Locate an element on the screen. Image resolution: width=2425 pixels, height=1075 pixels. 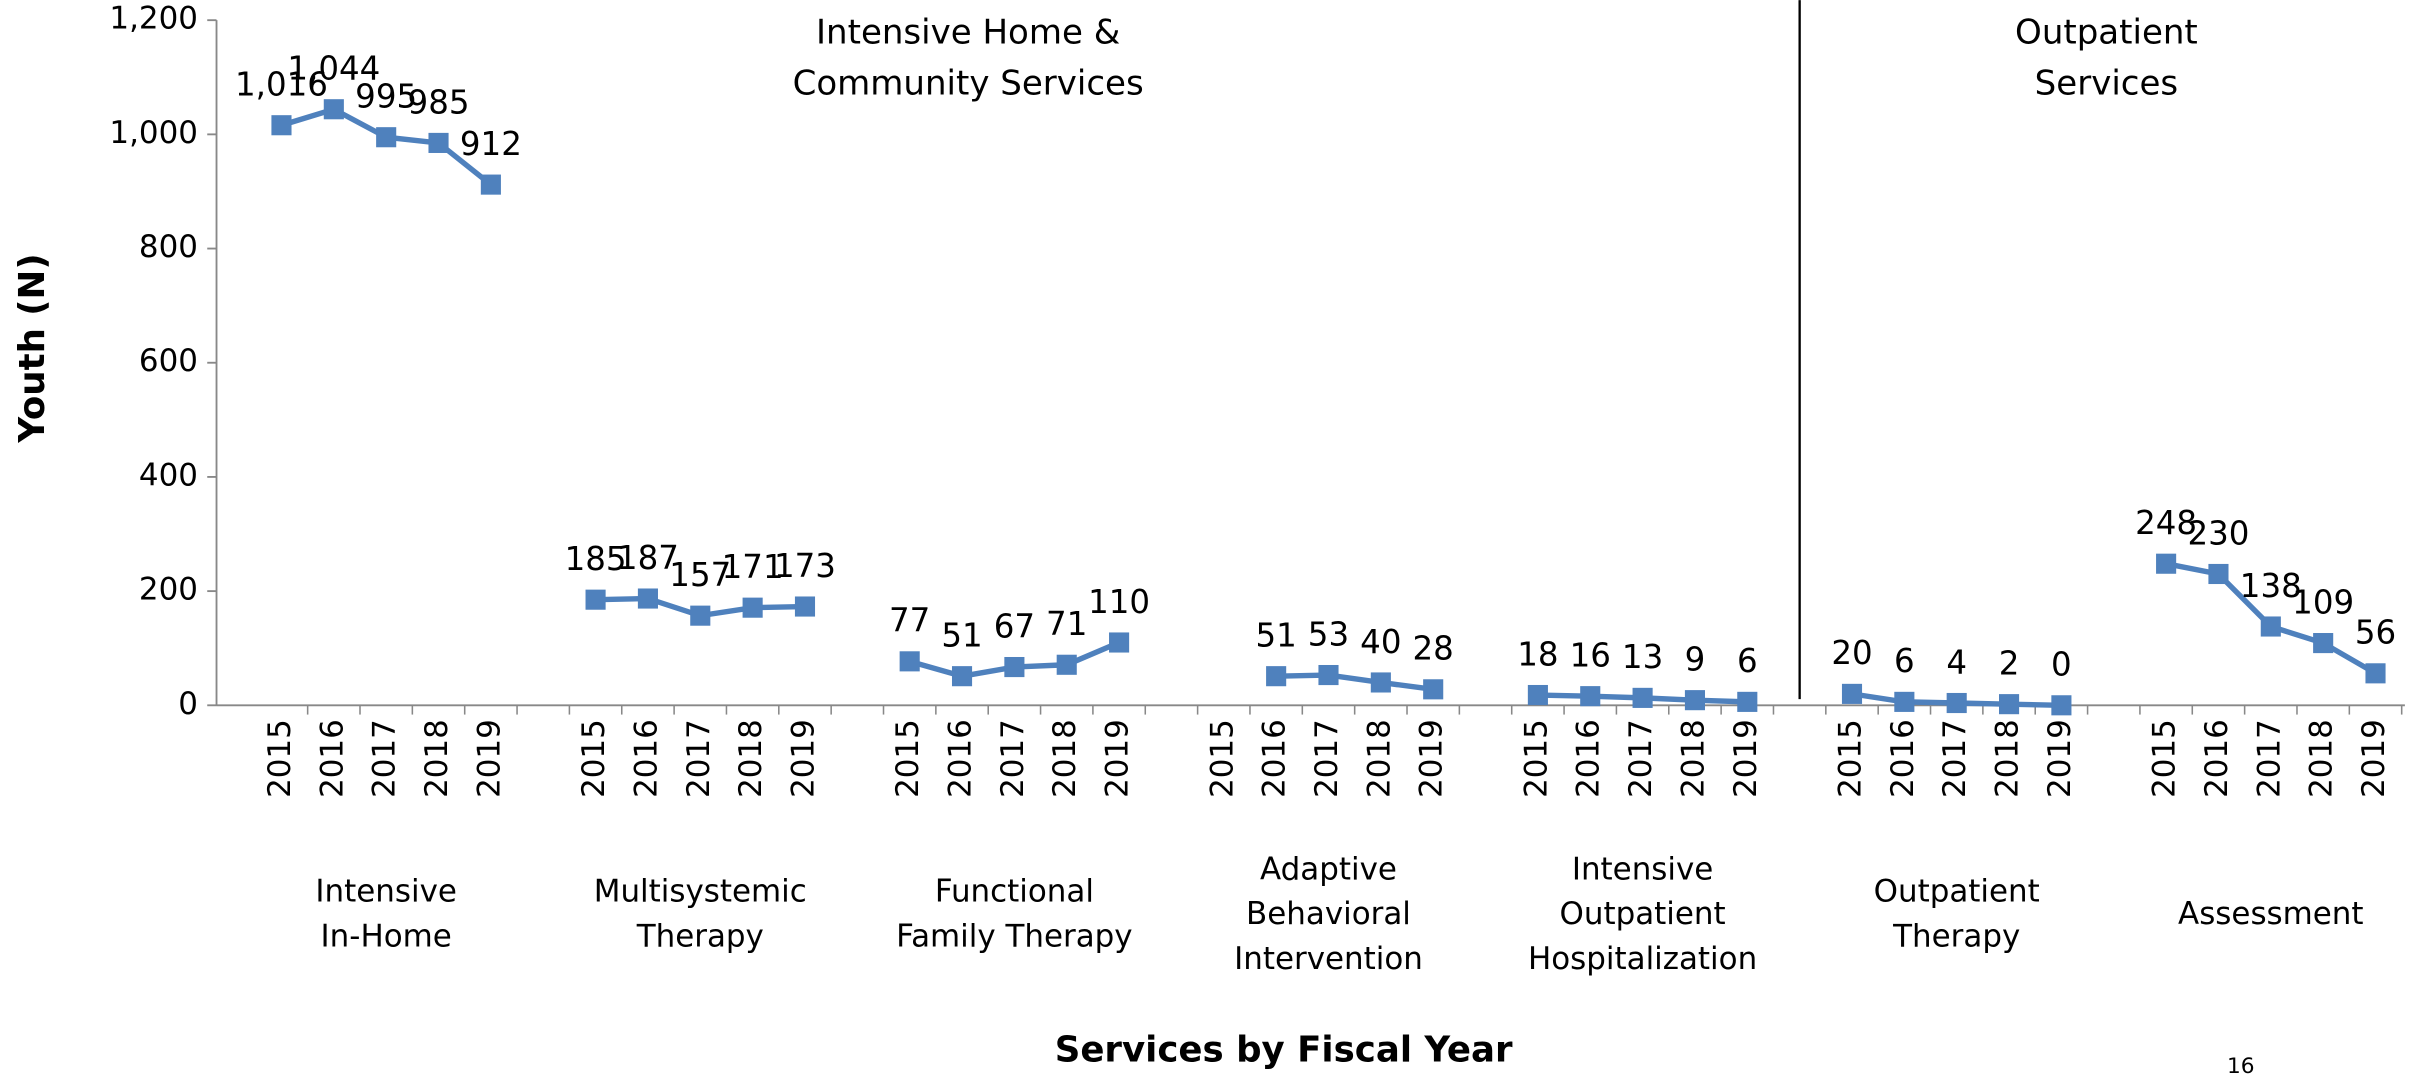
y-tick-label: 200 is located at coordinates (168, 590).